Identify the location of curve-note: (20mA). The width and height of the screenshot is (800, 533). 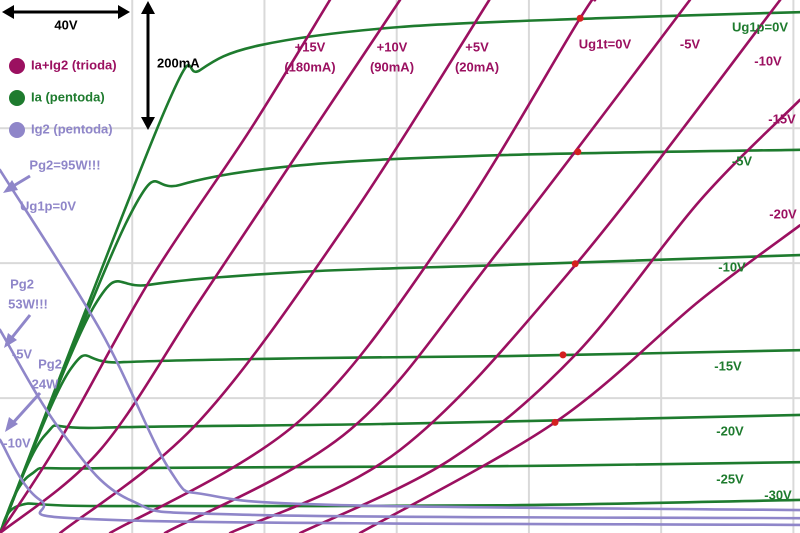
(477, 66).